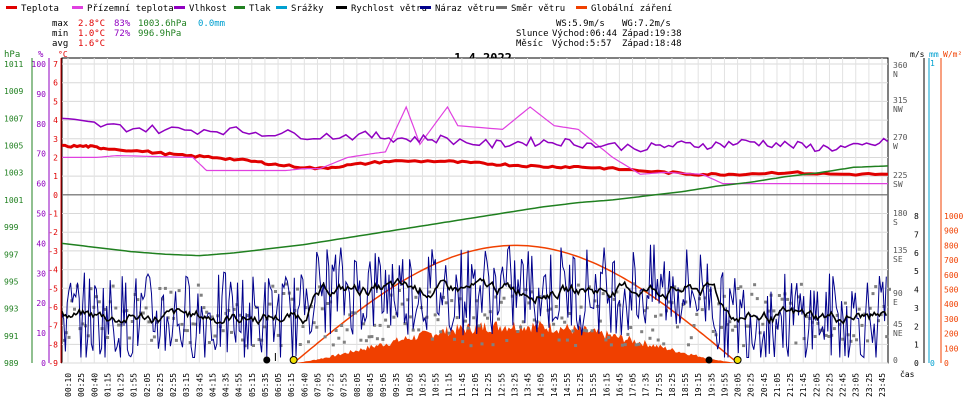  What do you see at coordinates (751, 385) in the screenshot?
I see `x-tick-label: 20:25` at bounding box center [751, 385].